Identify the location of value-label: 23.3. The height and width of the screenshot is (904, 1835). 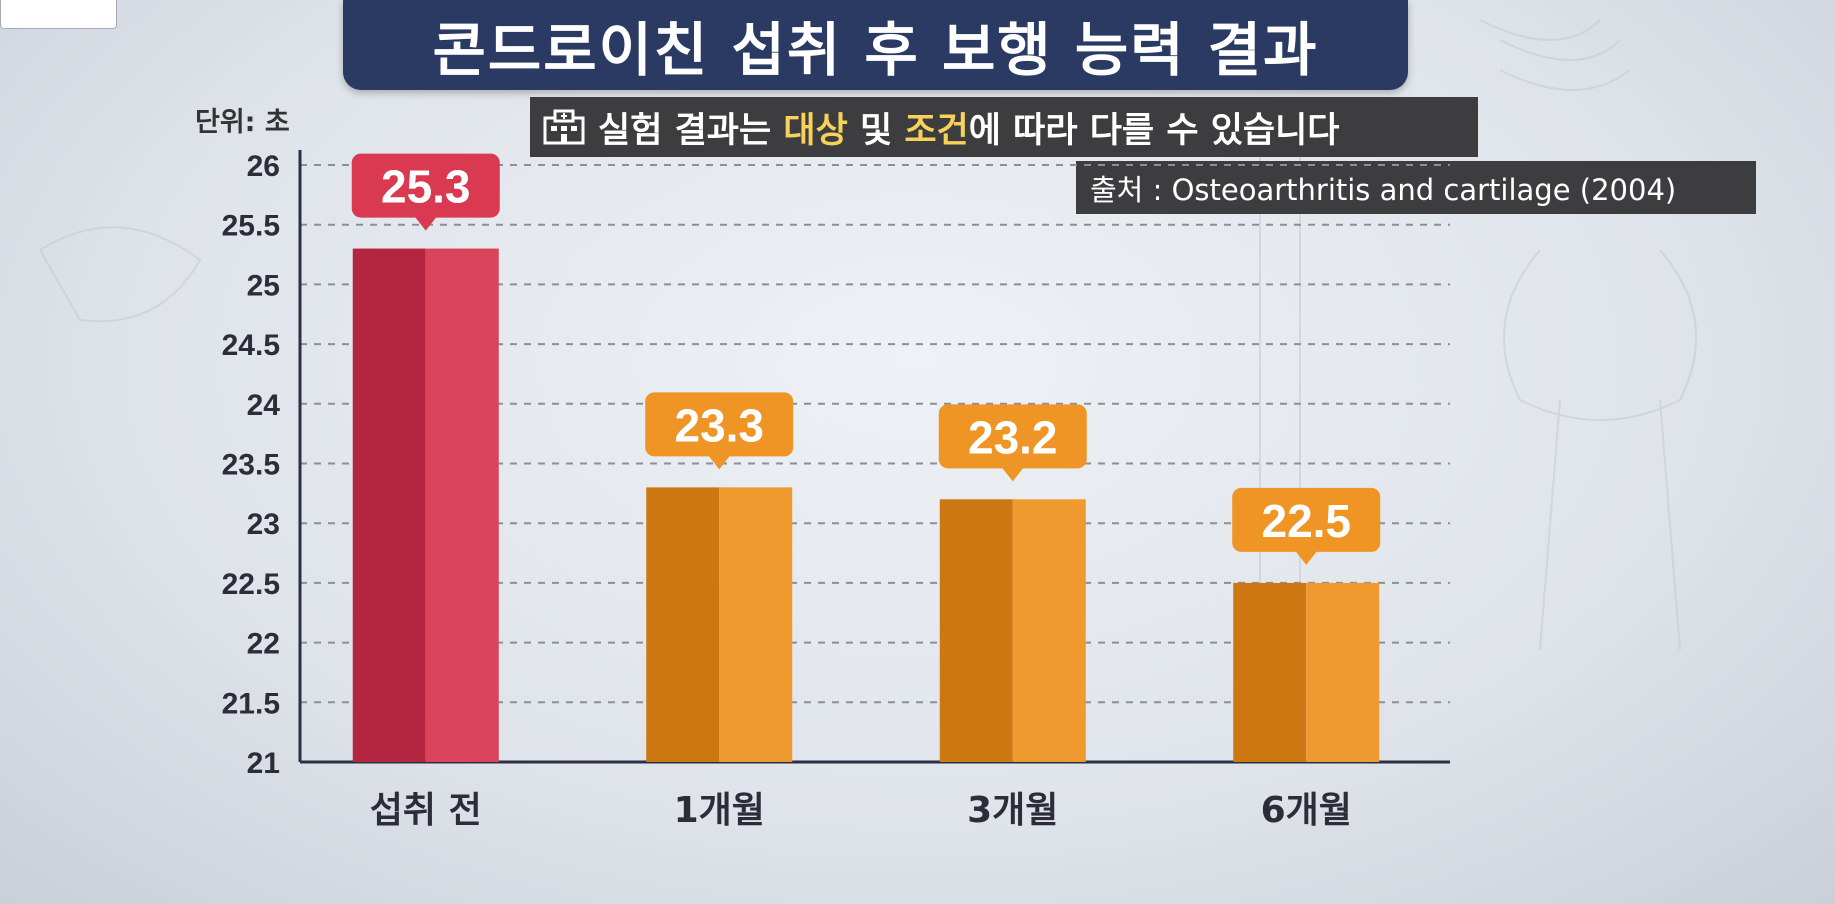
(719, 425).